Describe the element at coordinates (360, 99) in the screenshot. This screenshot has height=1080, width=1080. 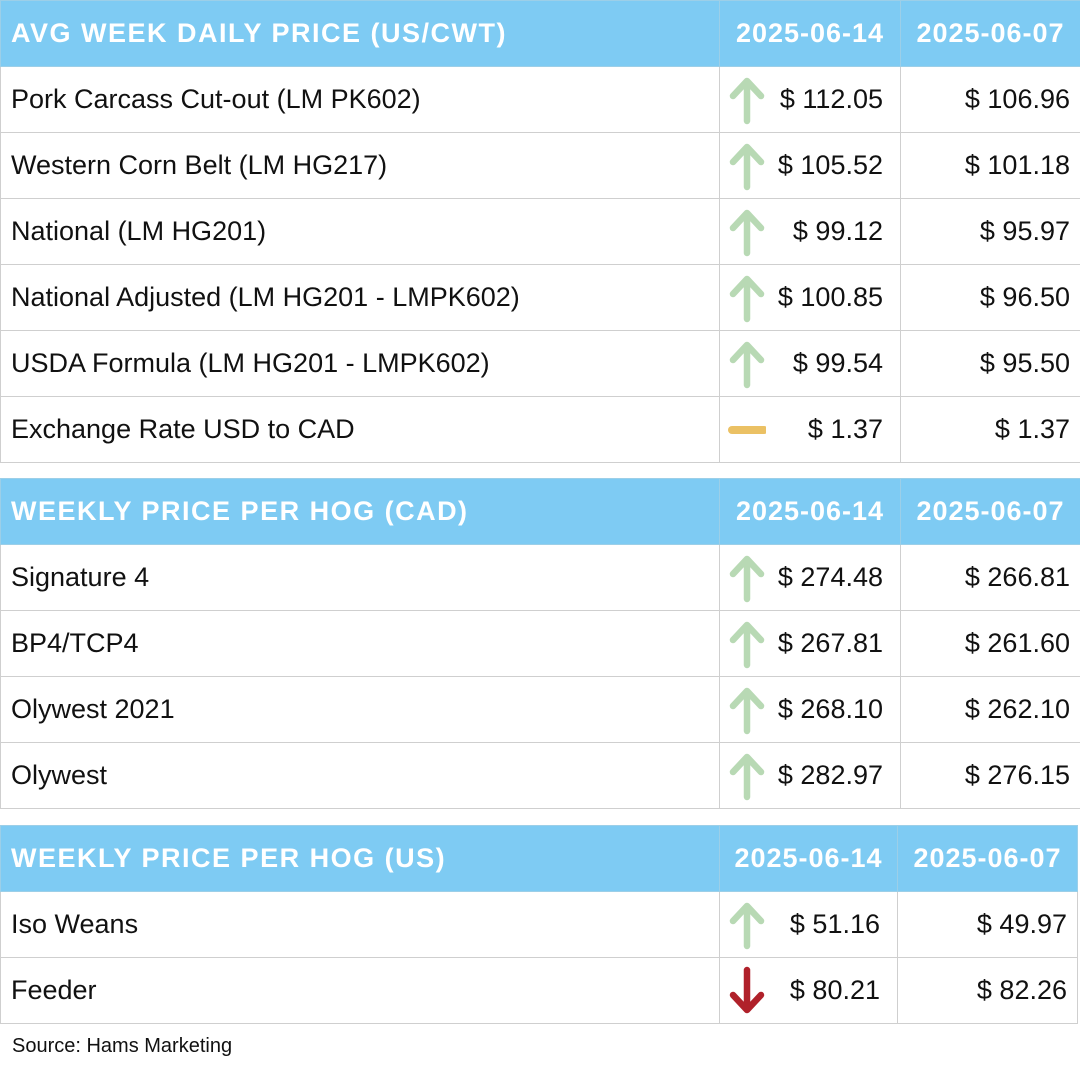
I see `row-label: Pork Carcass Cut-out (LM PK602)` at that location.